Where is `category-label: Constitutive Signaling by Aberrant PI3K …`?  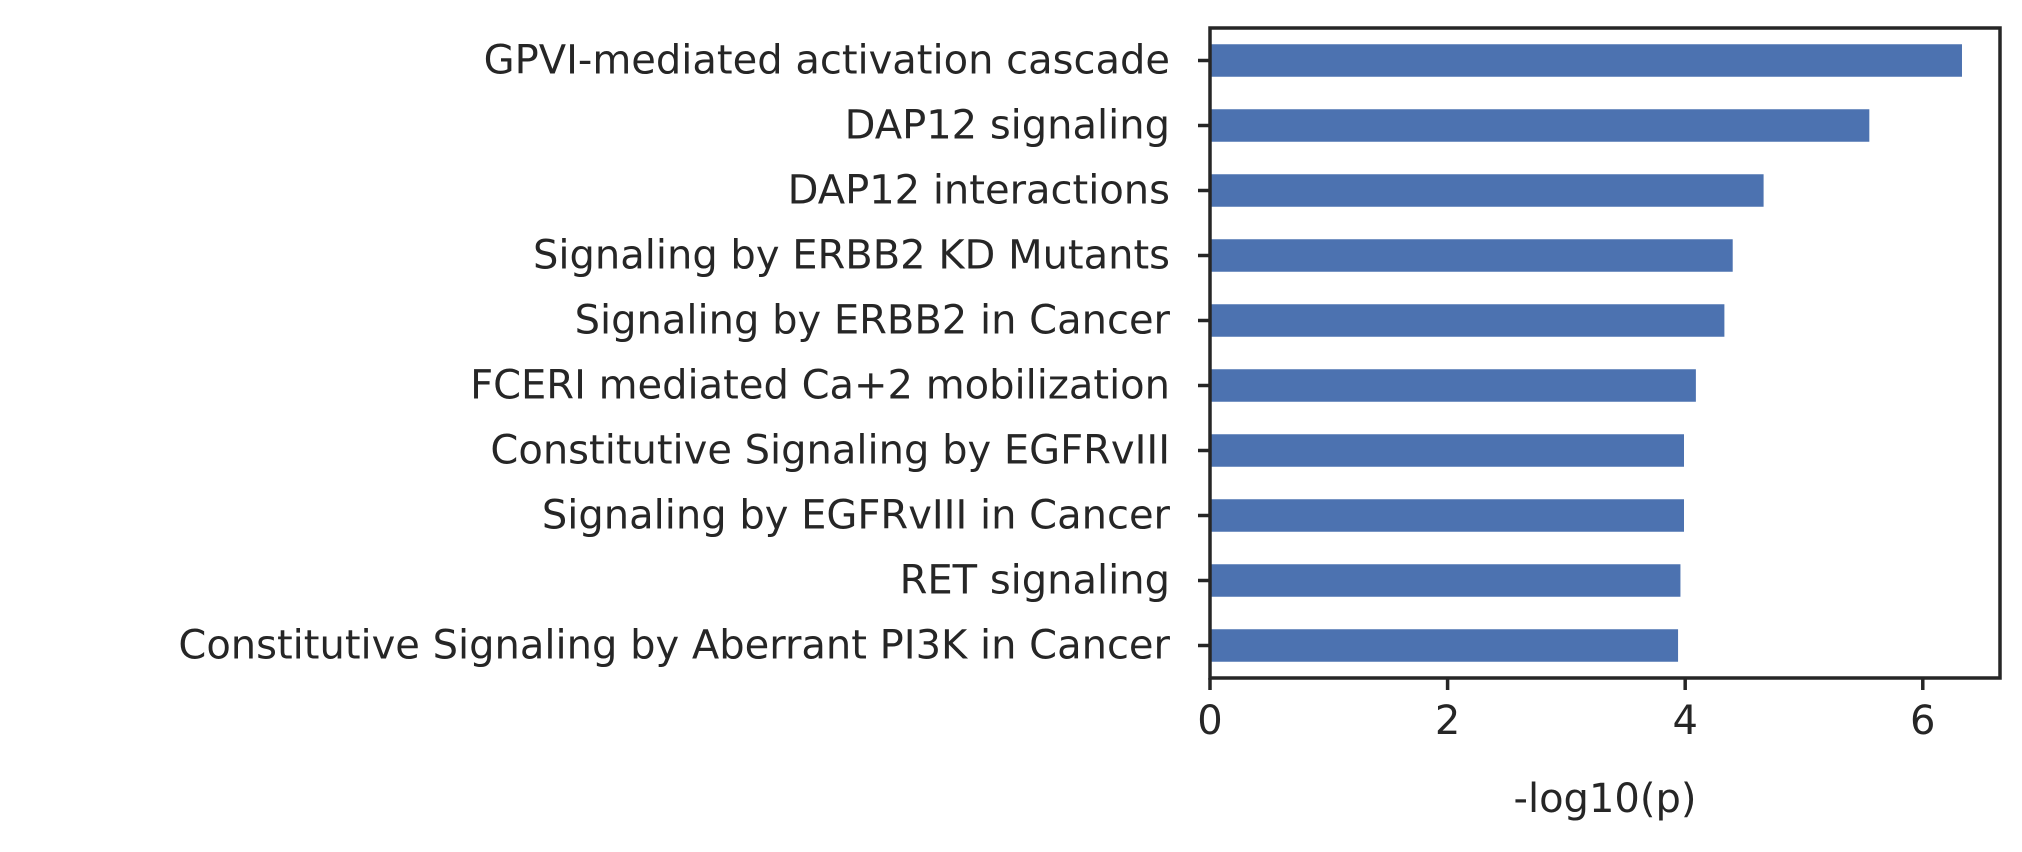 category-label: Constitutive Signaling by Aberrant PI3K … is located at coordinates (674, 646).